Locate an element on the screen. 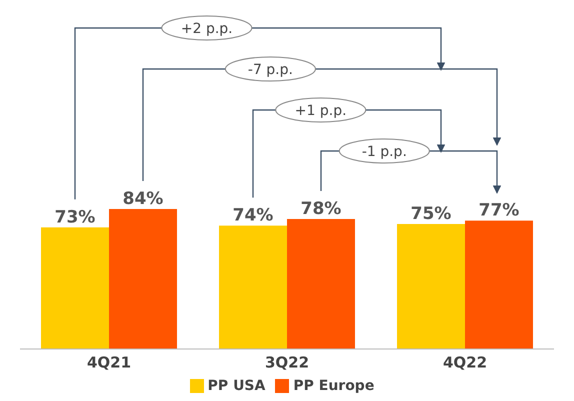 The width and height of the screenshot is (574, 401). data-label: 84% is located at coordinates (143, 199).